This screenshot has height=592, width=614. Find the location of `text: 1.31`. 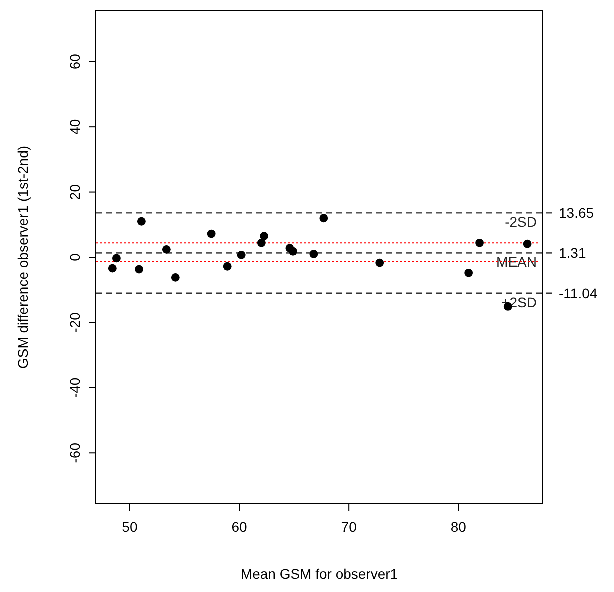

text: 1.31 is located at coordinates (572, 253).